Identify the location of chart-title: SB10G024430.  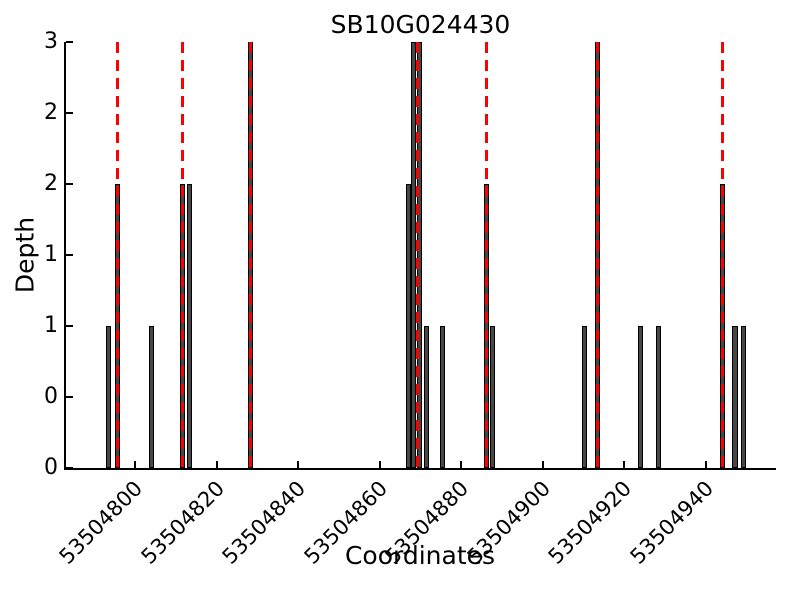
(420, 24).